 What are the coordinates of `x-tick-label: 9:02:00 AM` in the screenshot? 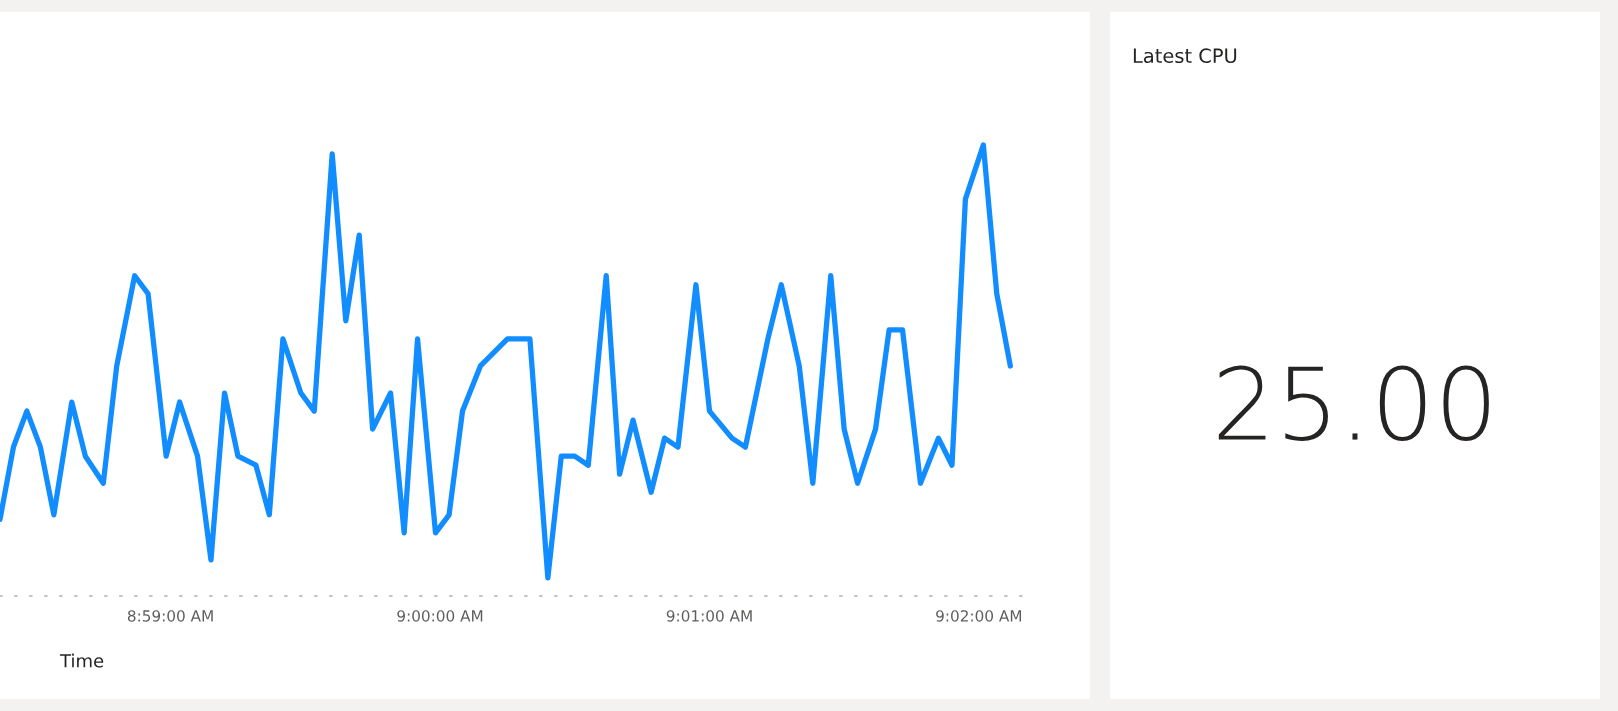 It's located at (979, 616).